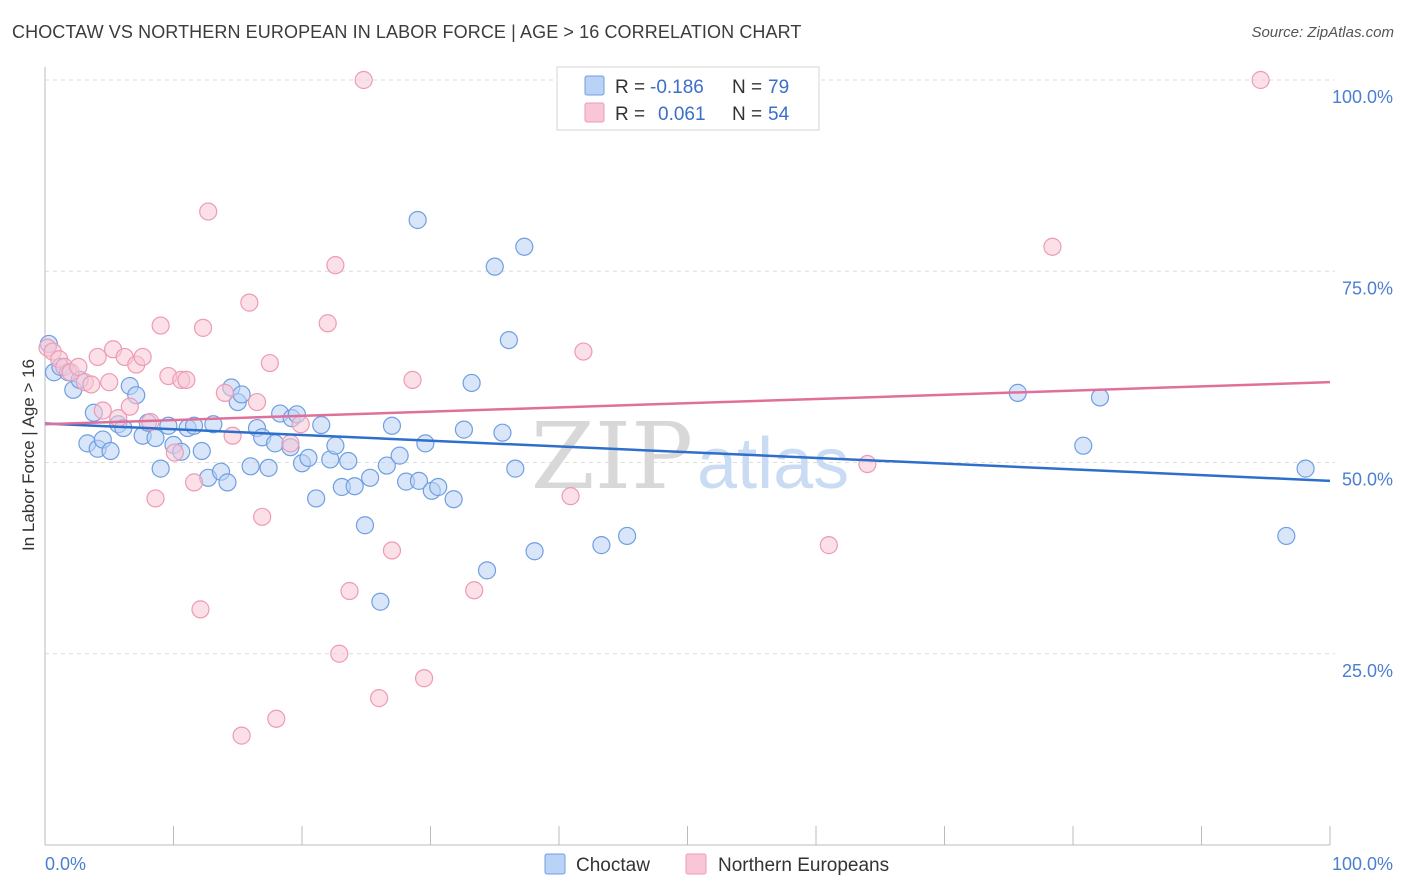  Describe the element at coordinates (28, 455) in the screenshot. I see `y-axis-title: In Labor Force | Age > 16` at that location.